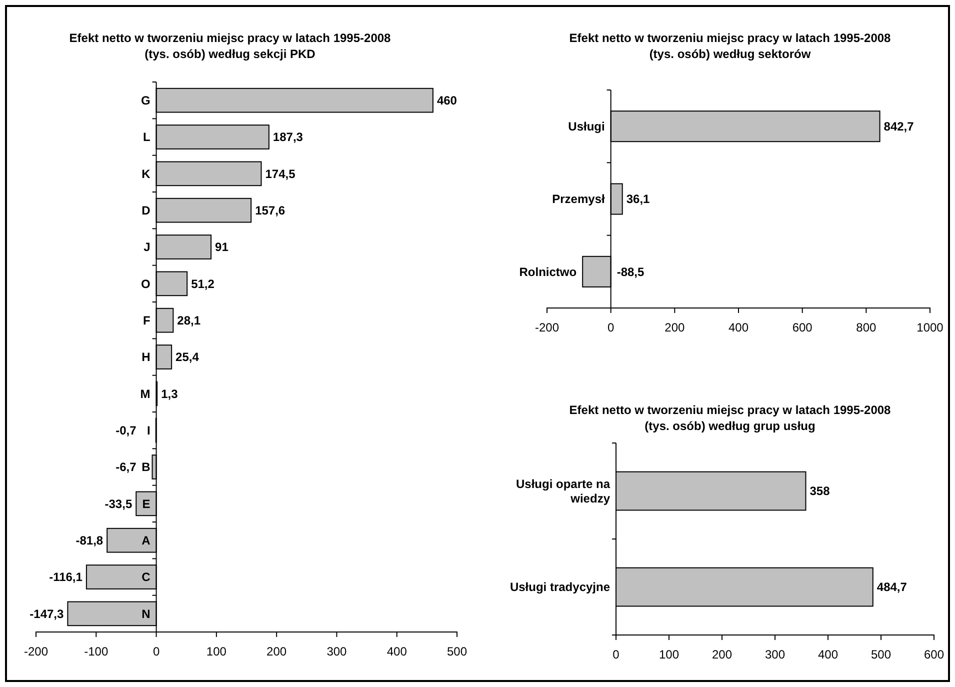 This screenshot has width=955, height=687. I want to click on data-label: 842,7, so click(899, 127).